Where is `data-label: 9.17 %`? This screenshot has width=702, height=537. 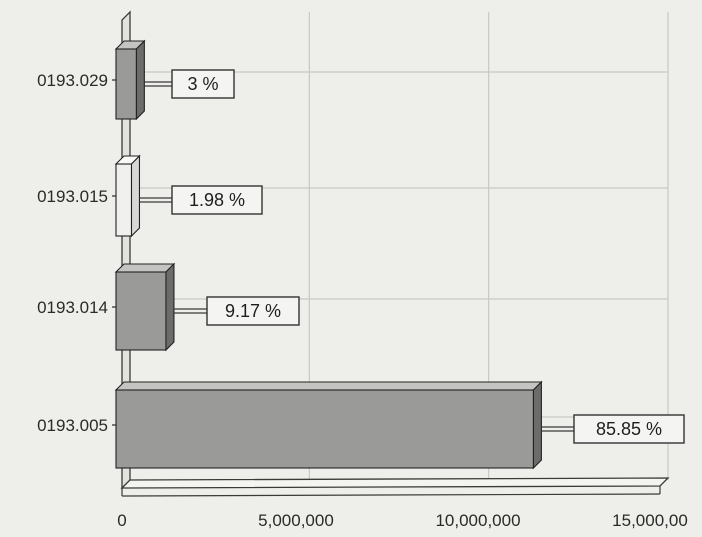 data-label: 9.17 % is located at coordinates (253, 311).